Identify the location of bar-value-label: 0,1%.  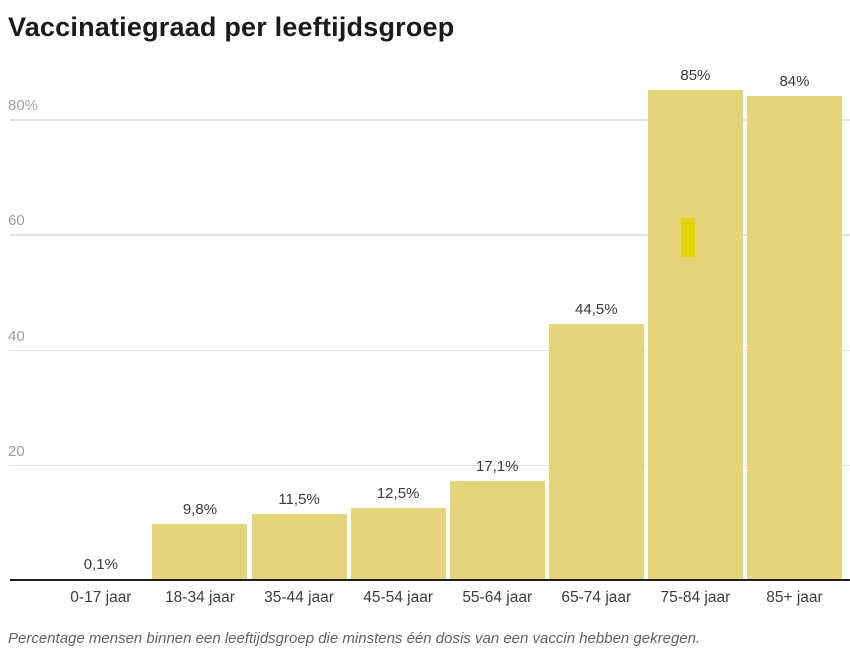
(100, 565).